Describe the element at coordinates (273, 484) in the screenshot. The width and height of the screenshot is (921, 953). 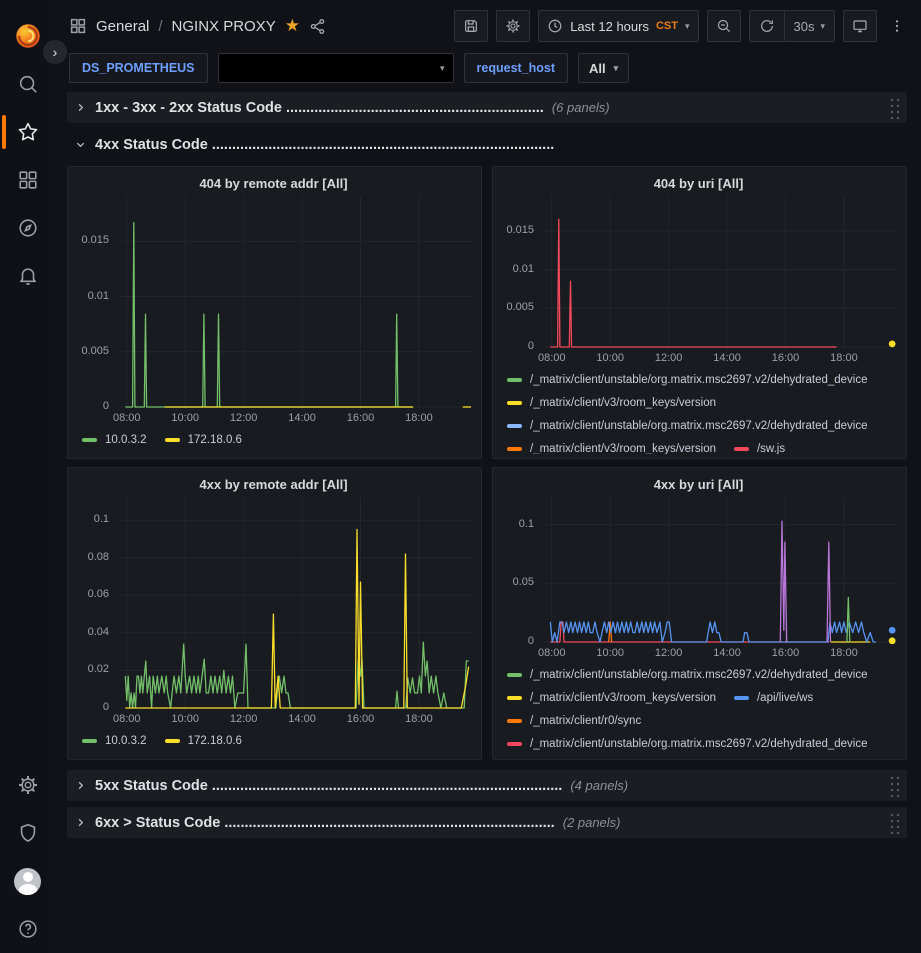
I see `panel-title: 4xx by remote addr [All]` at that location.